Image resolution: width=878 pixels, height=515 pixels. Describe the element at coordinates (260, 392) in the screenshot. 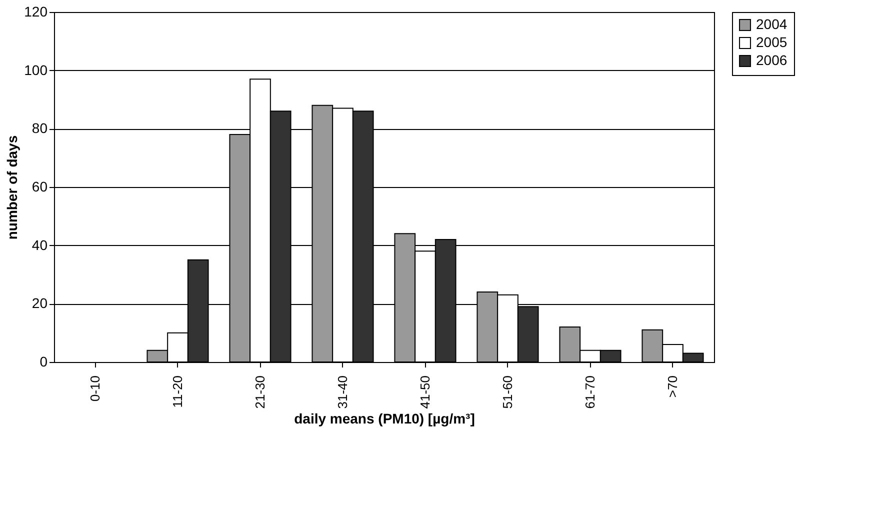

I see `x-tick-label: 21-30` at that location.